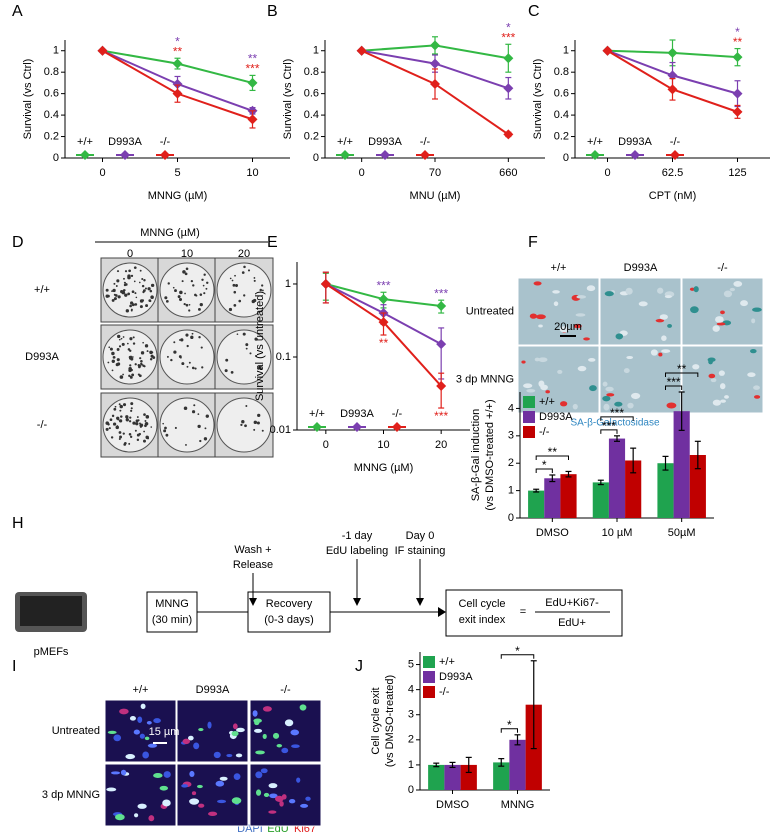  Describe the element at coordinates (617, 533) in the screenshot. I see `x-tick-label: 10 µM` at that location.